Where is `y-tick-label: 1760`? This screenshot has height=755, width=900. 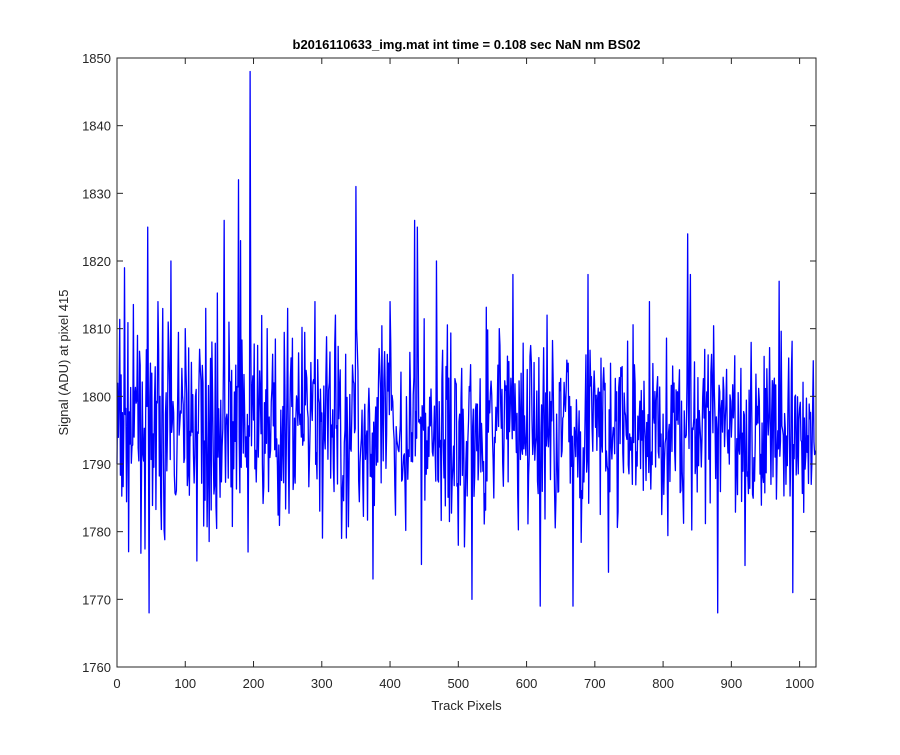
y-tick-label: 1760 is located at coordinates (96, 667).